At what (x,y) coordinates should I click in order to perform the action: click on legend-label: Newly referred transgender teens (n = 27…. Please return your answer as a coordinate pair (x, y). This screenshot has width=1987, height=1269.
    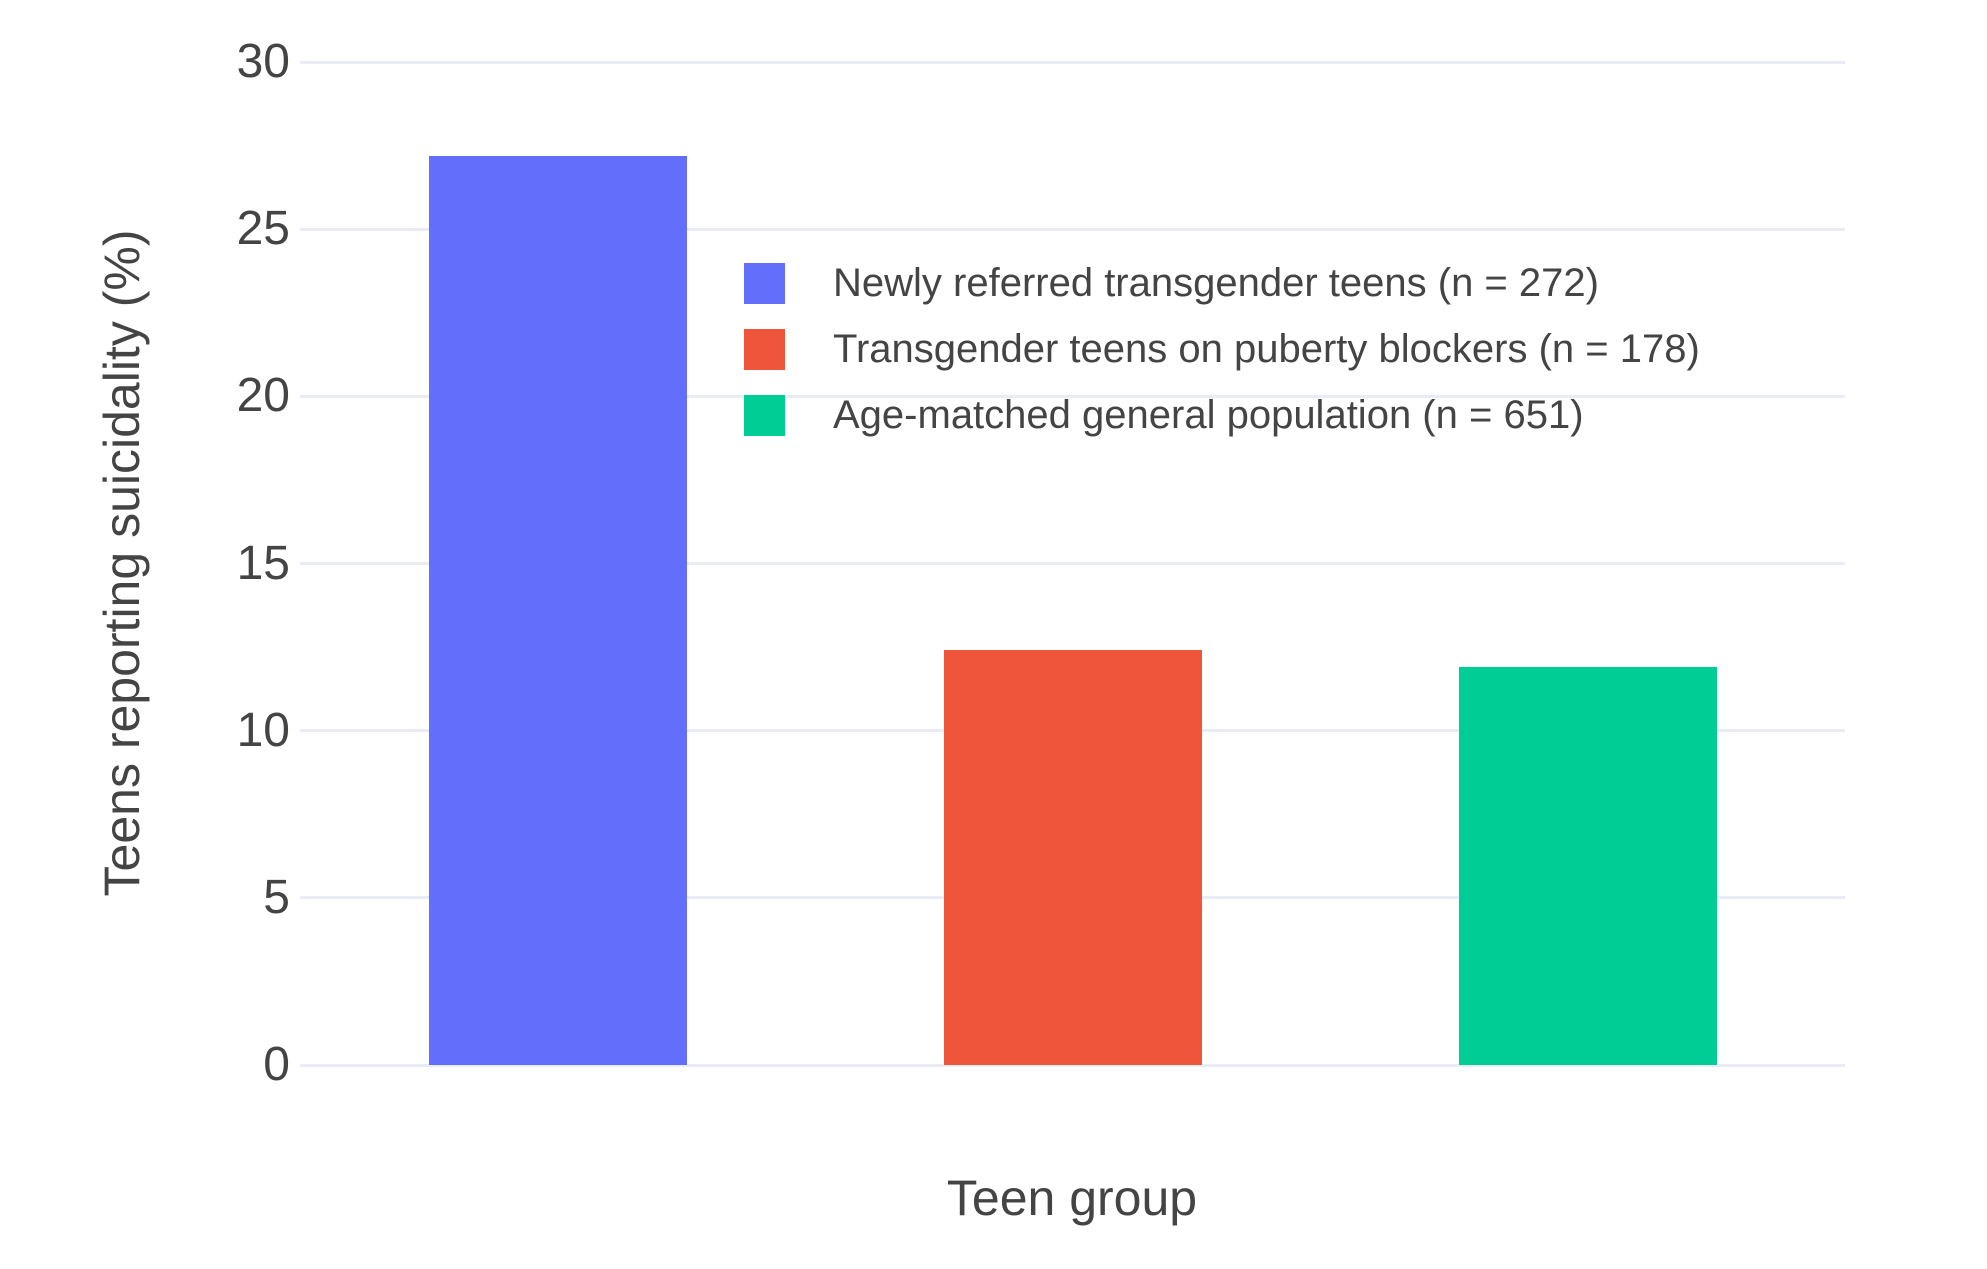
    Looking at the image, I should click on (1216, 283).